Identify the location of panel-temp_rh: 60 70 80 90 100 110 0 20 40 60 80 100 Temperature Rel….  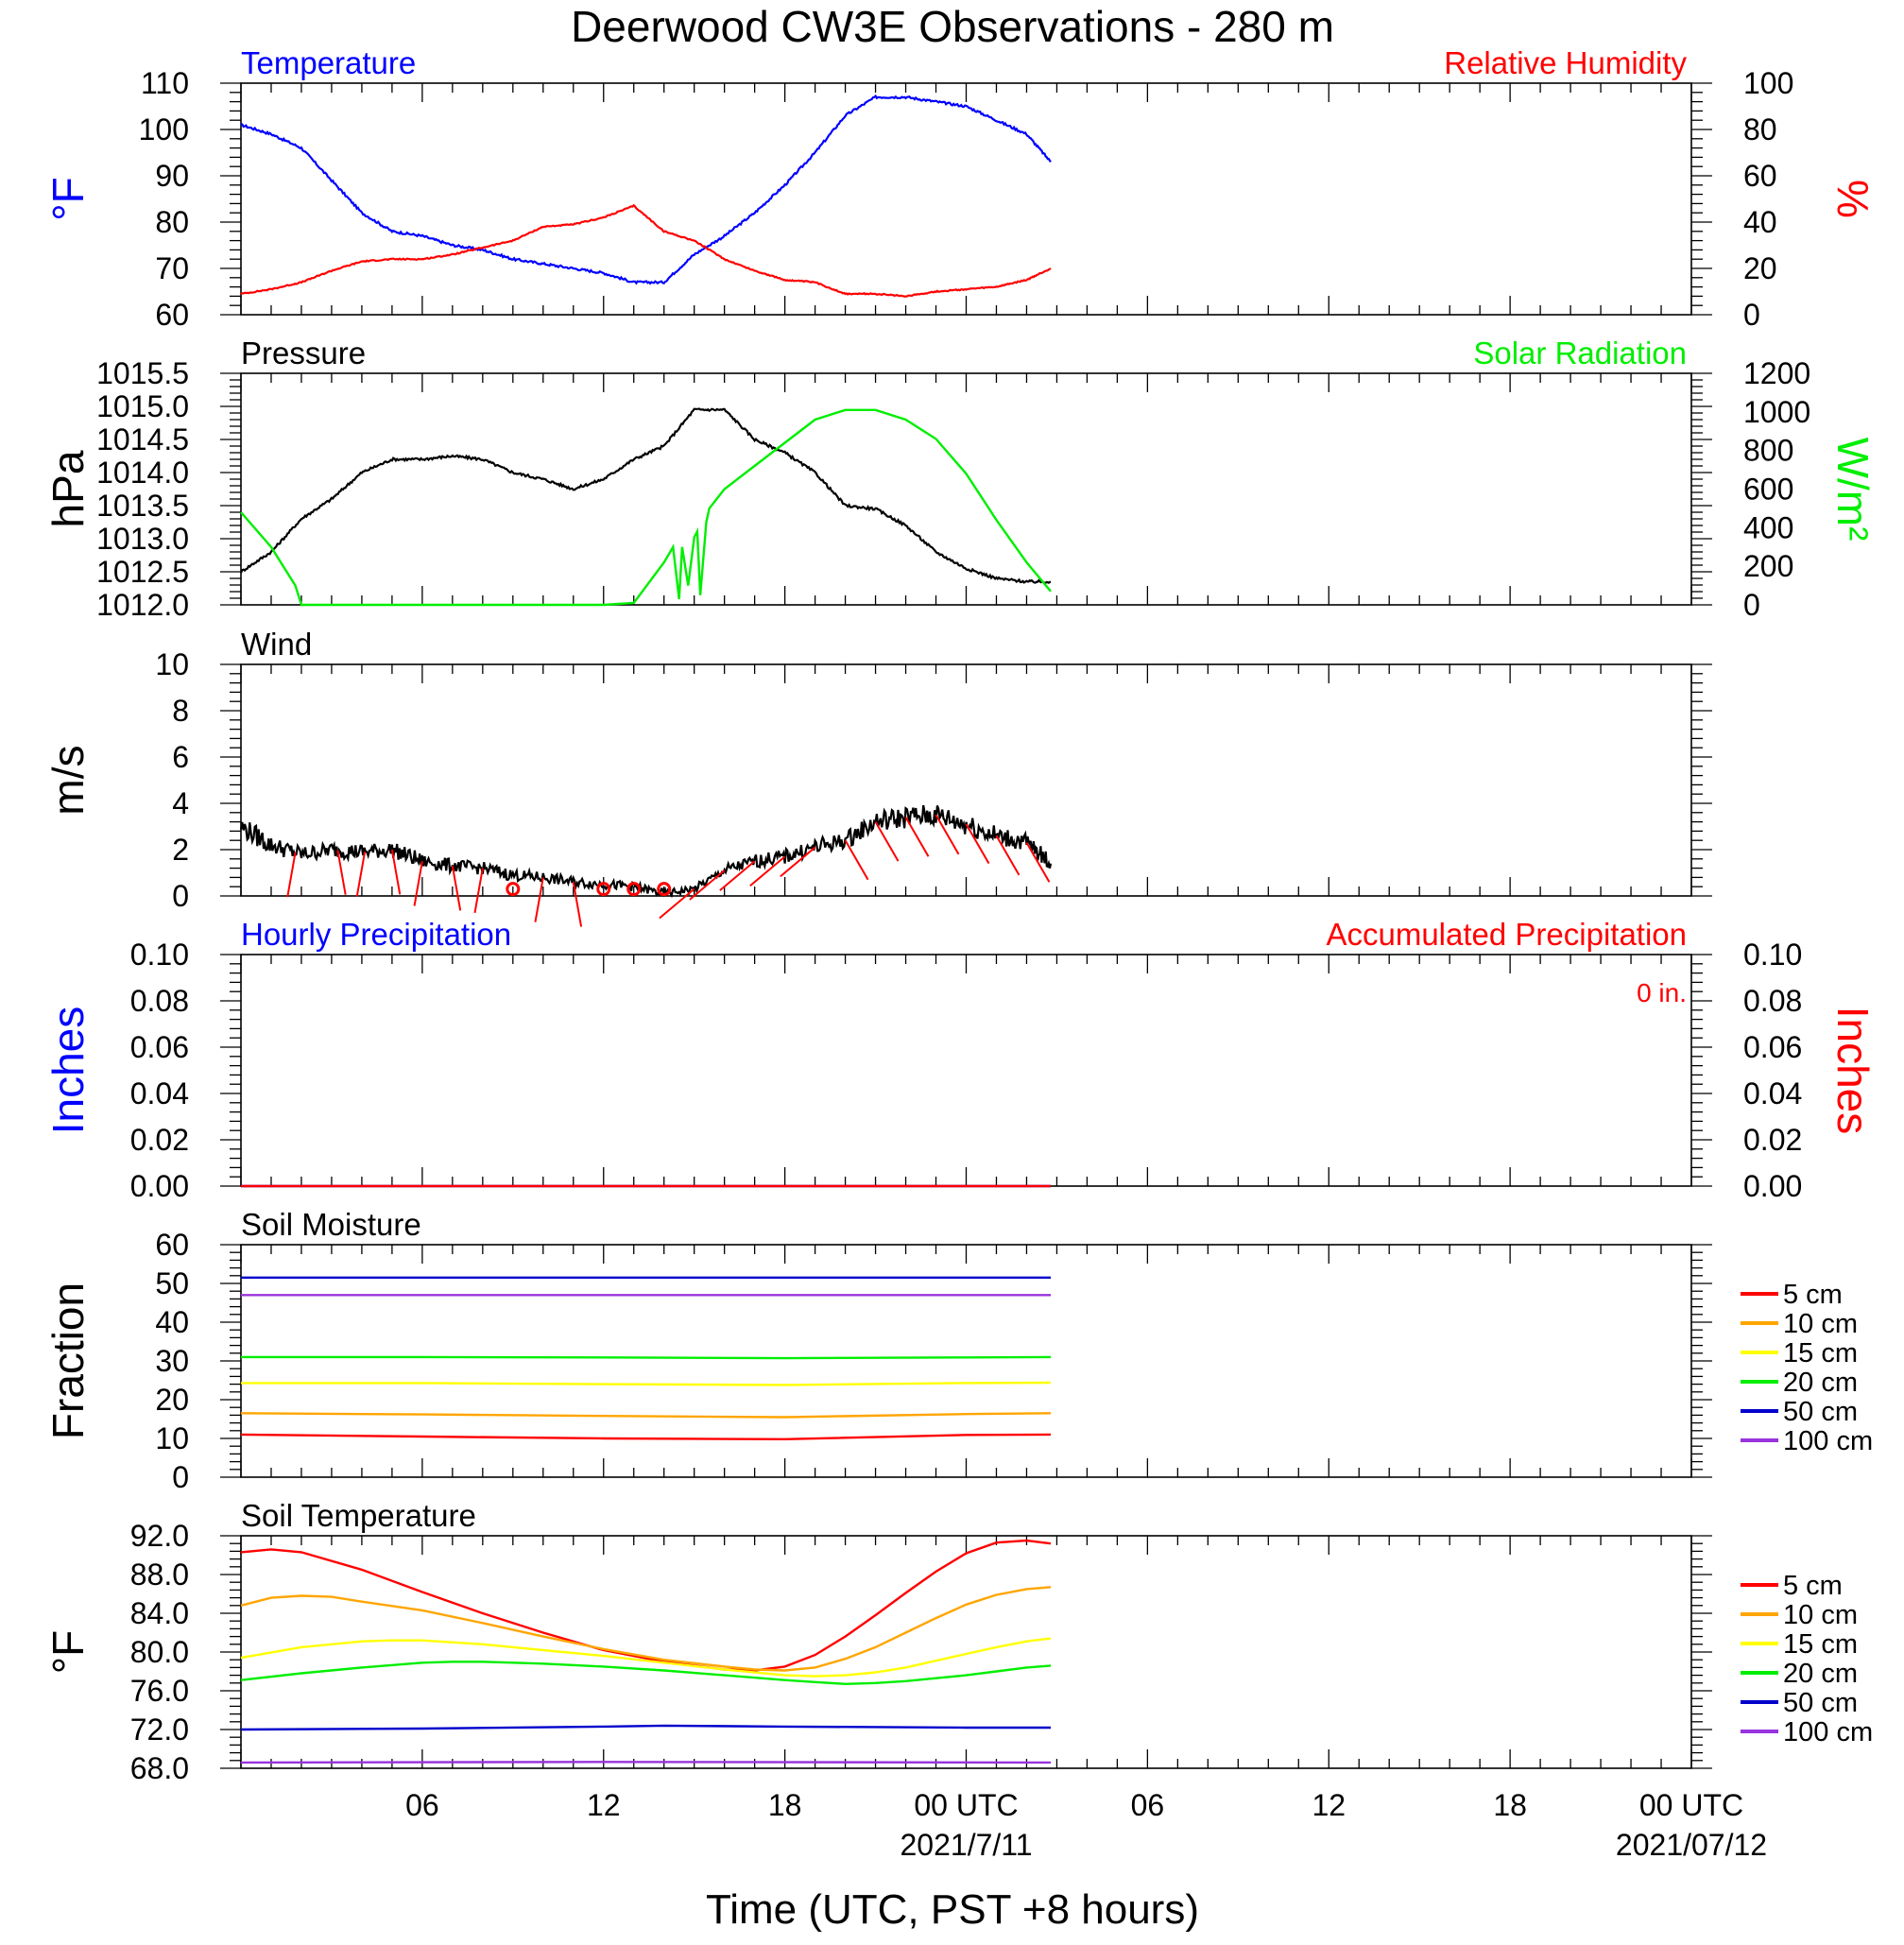
(961, 188).